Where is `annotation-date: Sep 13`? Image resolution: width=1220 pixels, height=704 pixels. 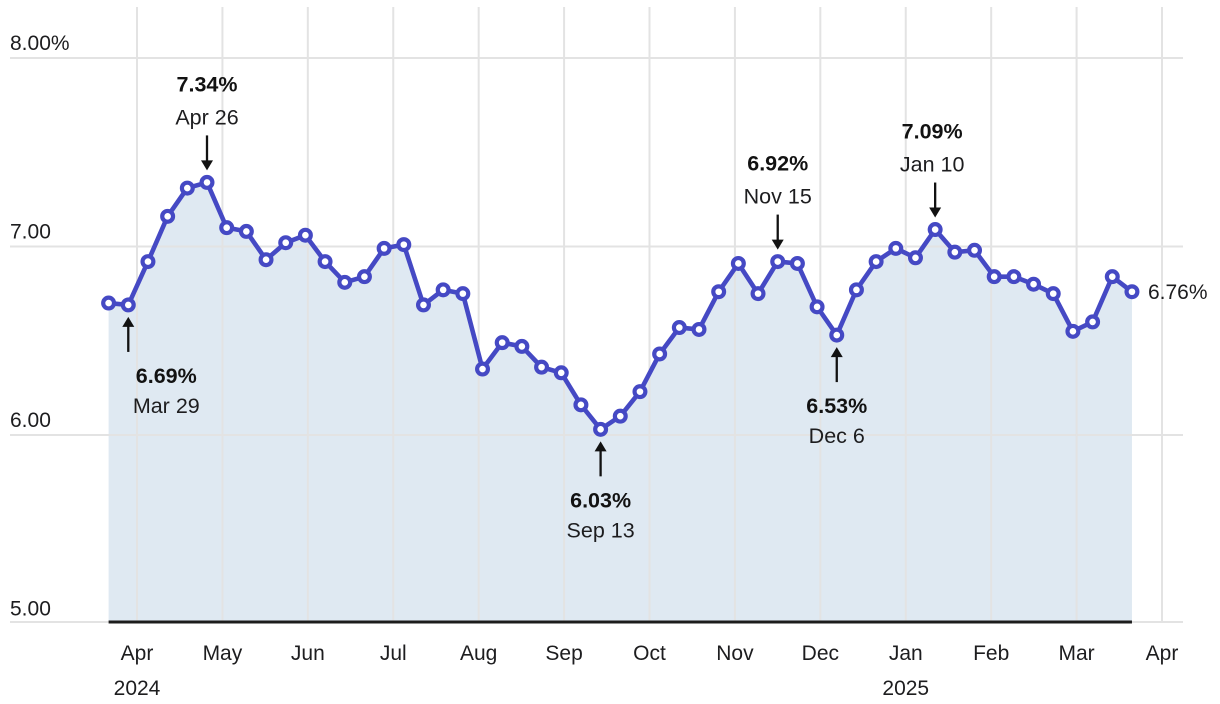 annotation-date: Sep 13 is located at coordinates (601, 530).